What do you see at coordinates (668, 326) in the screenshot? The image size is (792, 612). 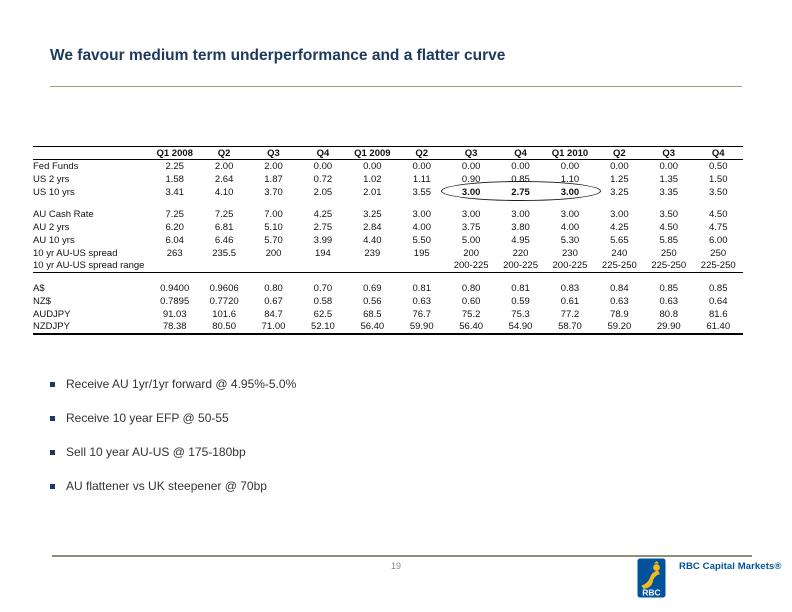 I see `cell: 29.90` at bounding box center [668, 326].